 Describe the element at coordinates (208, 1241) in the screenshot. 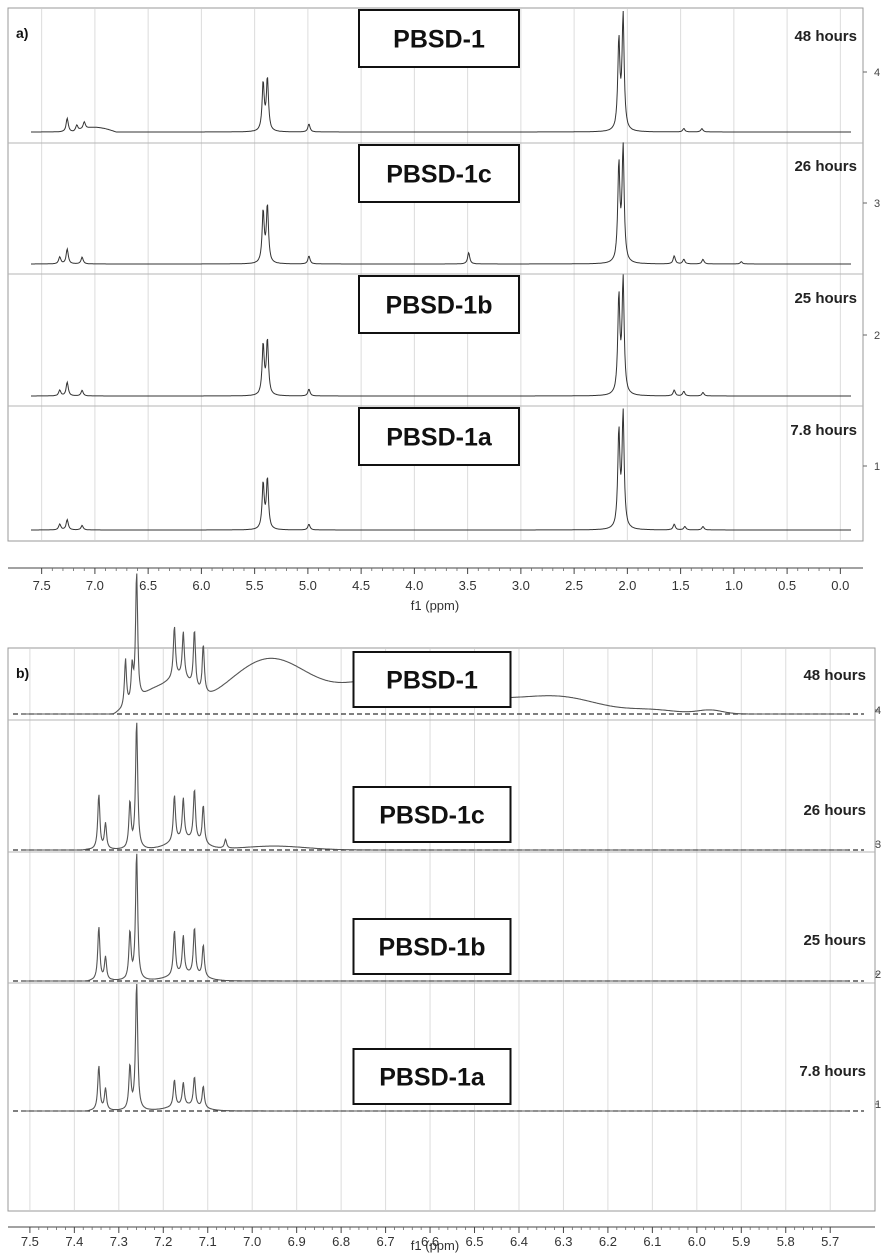

I see `x-tick-label: 7.1` at that location.